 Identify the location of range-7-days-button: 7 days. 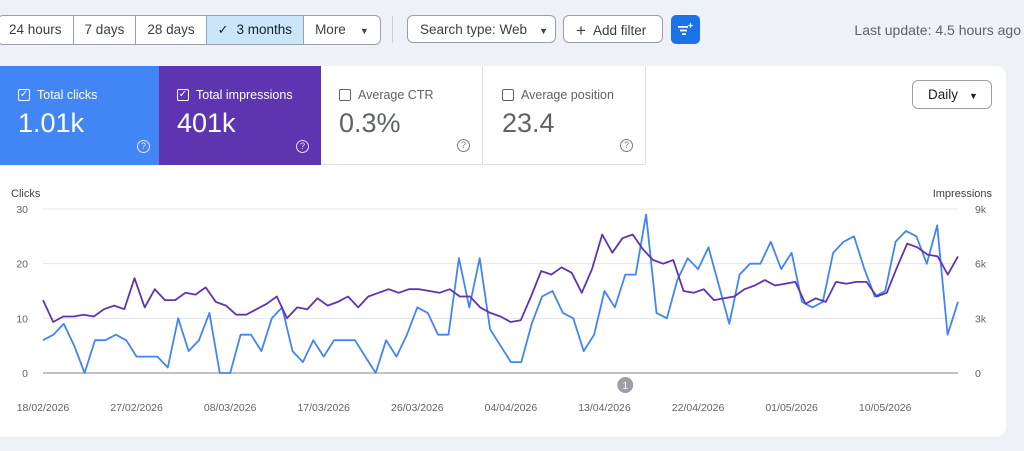
(105, 30).